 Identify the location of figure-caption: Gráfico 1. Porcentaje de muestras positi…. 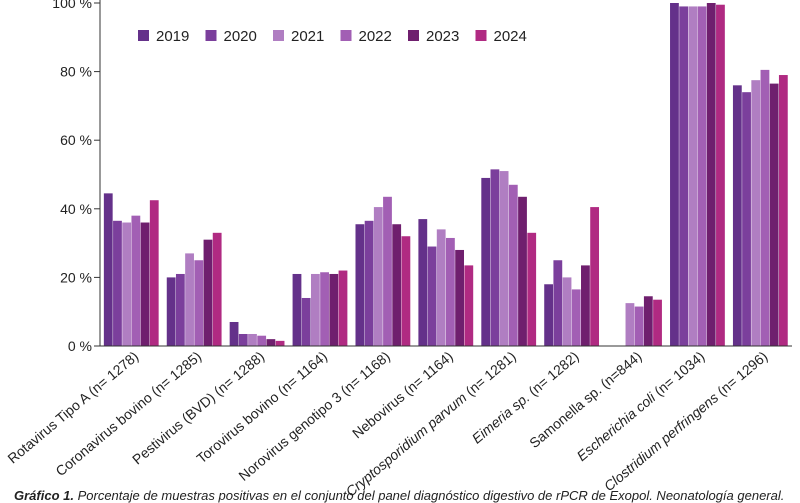
(404, 495).